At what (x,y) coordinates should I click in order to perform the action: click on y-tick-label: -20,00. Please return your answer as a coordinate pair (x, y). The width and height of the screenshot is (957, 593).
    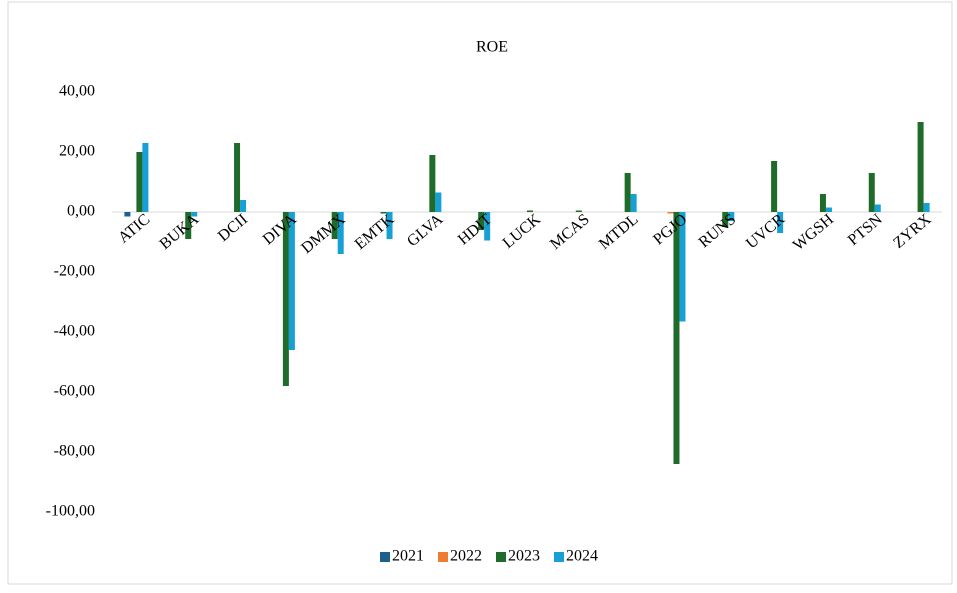
    Looking at the image, I should click on (74, 271).